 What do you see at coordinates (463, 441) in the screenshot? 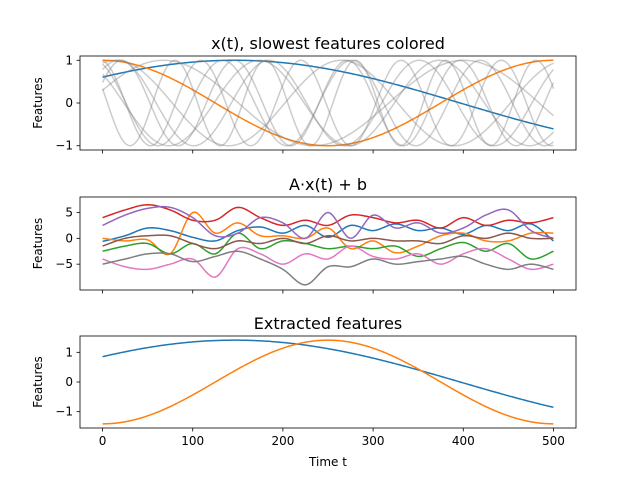
I see `x-tick-label: 400` at bounding box center [463, 441].